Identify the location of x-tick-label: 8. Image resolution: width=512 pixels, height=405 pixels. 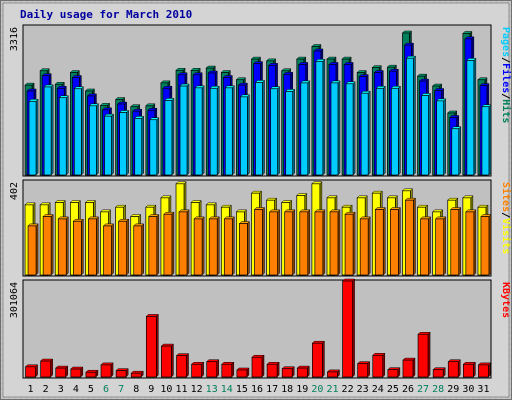
(136, 389).